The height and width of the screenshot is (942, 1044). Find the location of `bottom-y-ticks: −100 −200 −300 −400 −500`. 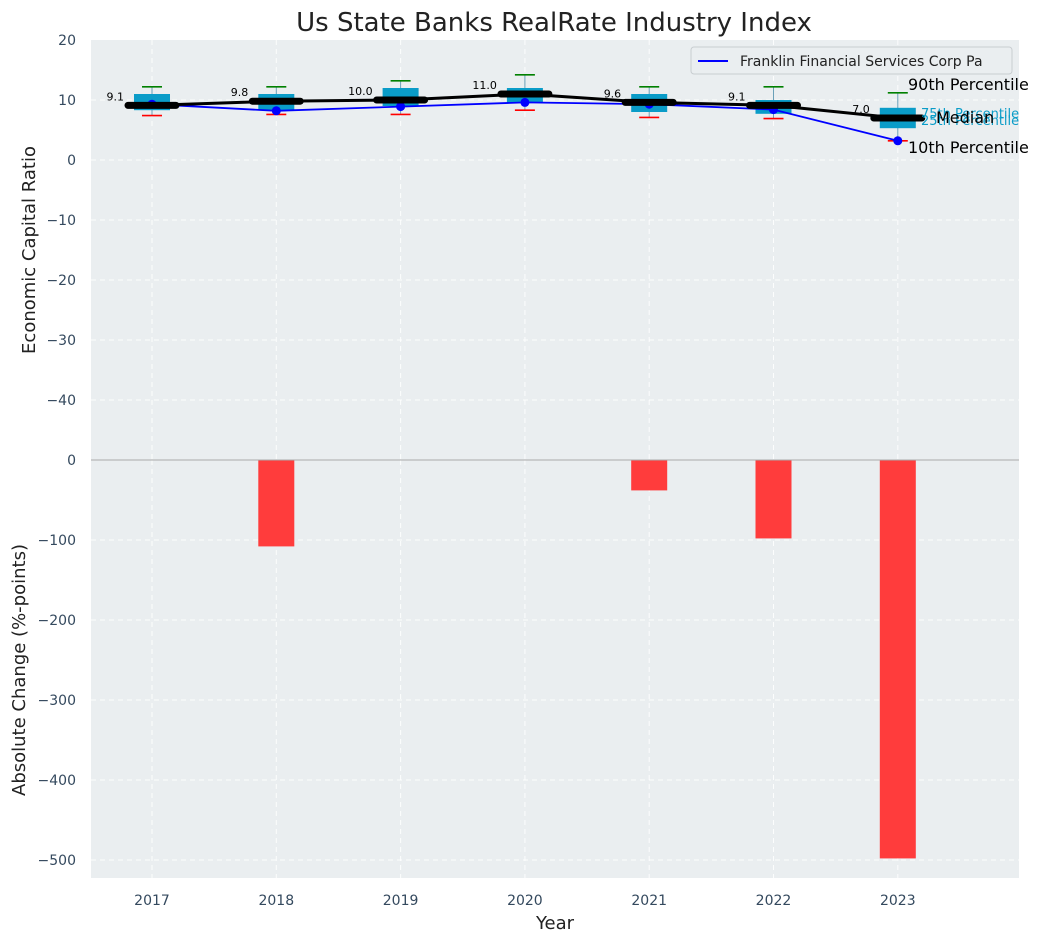

bottom-y-ticks: −100 −200 −300 −400 −500 is located at coordinates (57, 701).